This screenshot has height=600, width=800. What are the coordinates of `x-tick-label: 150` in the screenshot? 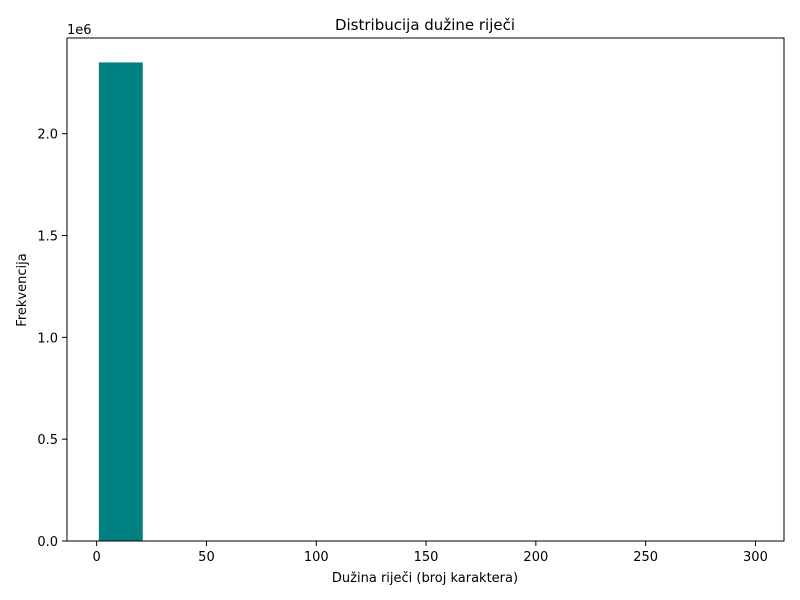 It's located at (426, 557).